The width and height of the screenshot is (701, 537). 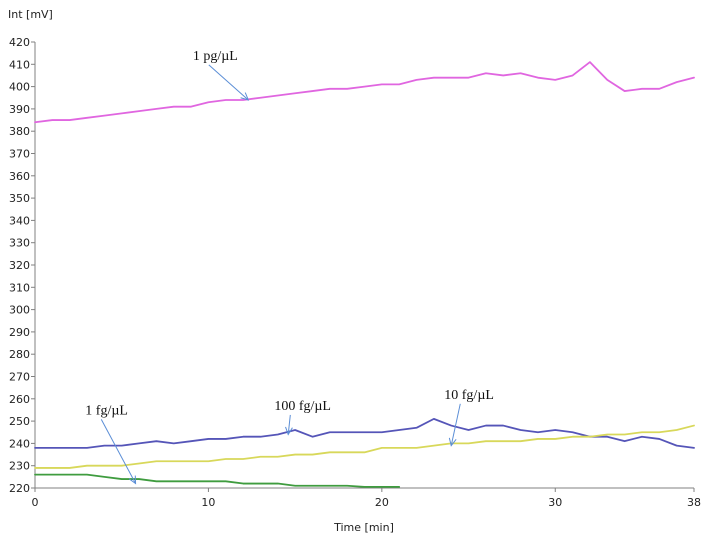 I want to click on y-tick-label: 280, so click(x=19, y=354).